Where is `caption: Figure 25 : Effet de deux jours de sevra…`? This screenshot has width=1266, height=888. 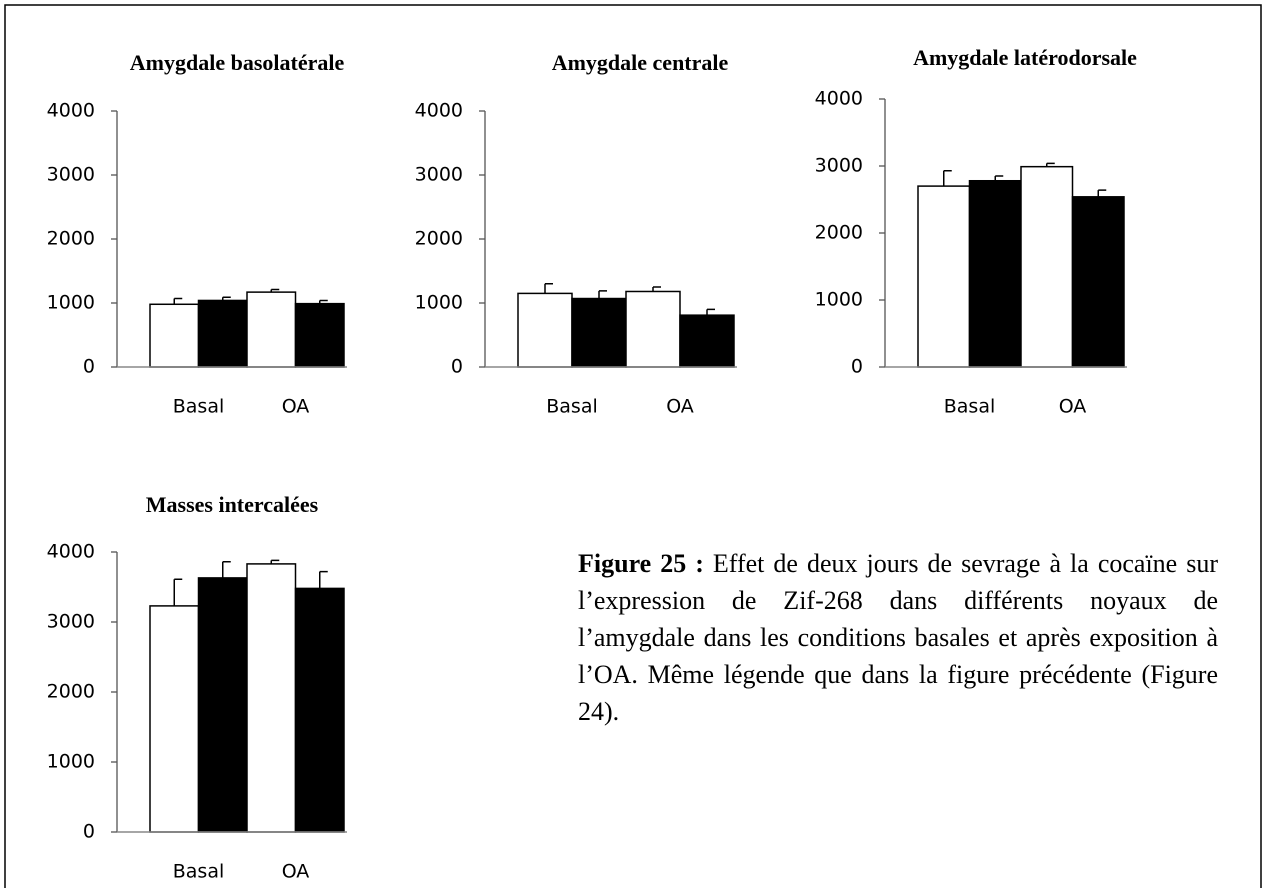 caption: Figure 25 : Effet de deux jours de sevra… is located at coordinates (898, 637).